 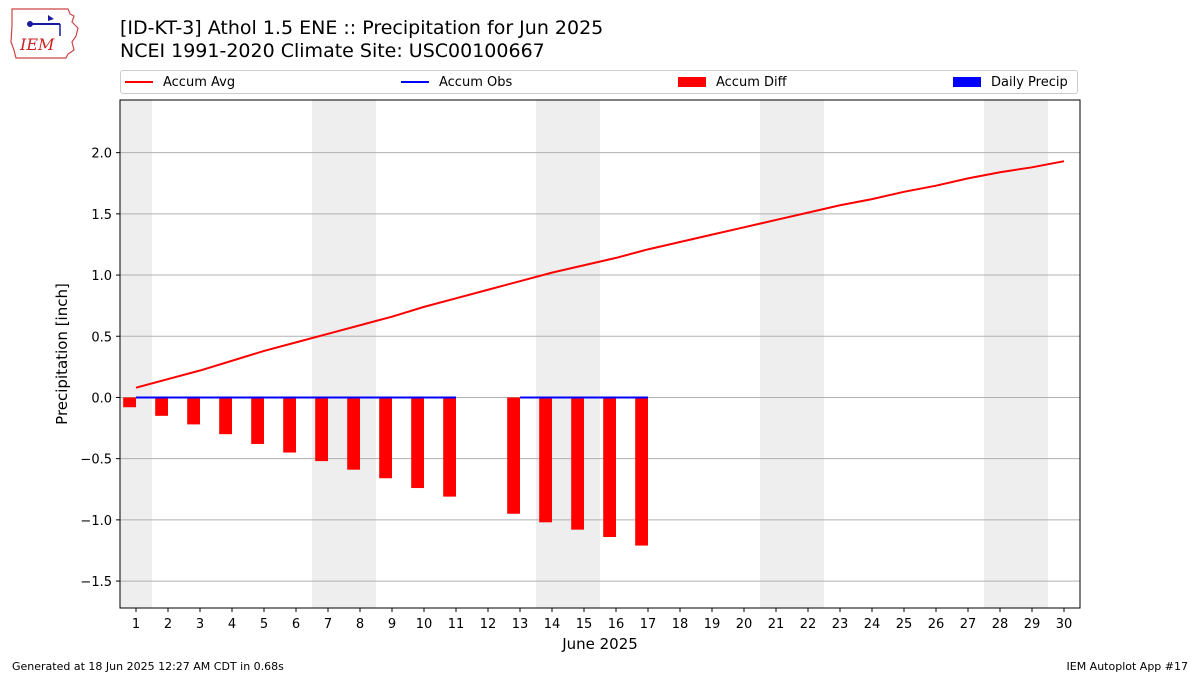 I want to click on x-tick-label: 25, so click(x=904, y=624).